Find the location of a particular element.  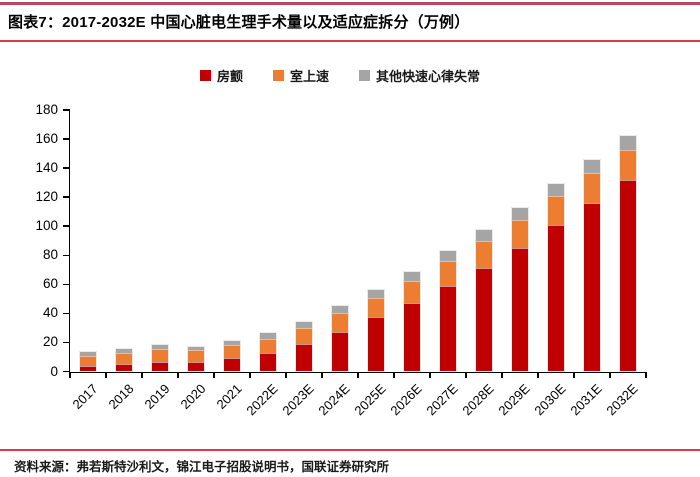

figure-title: 图表7：2017-2032E 中国心脏电生理手术量以及适应症拆分（万例） is located at coordinates (239, 22).